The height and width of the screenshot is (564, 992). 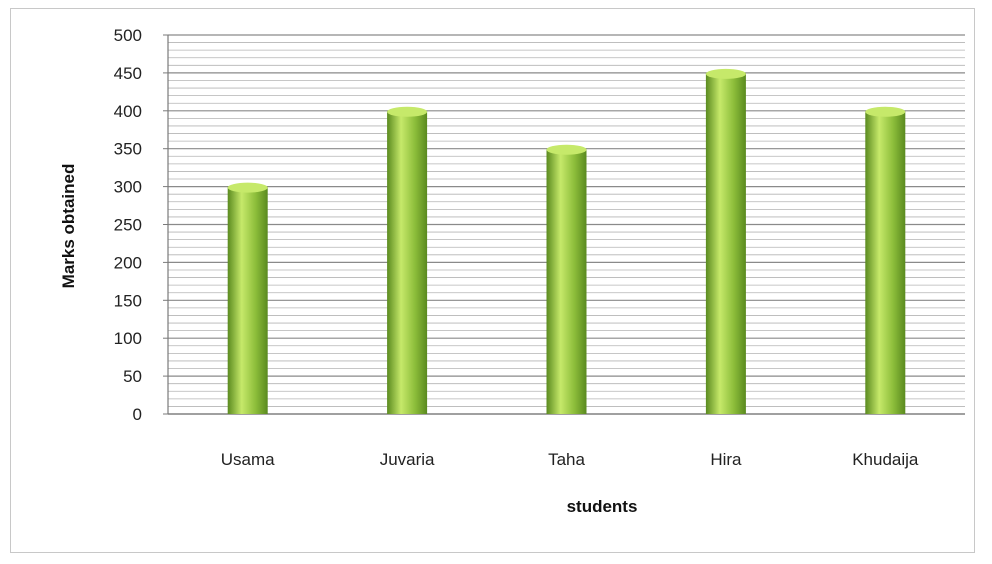 What do you see at coordinates (128, 73) in the screenshot?
I see `y-tick-label: 450` at bounding box center [128, 73].